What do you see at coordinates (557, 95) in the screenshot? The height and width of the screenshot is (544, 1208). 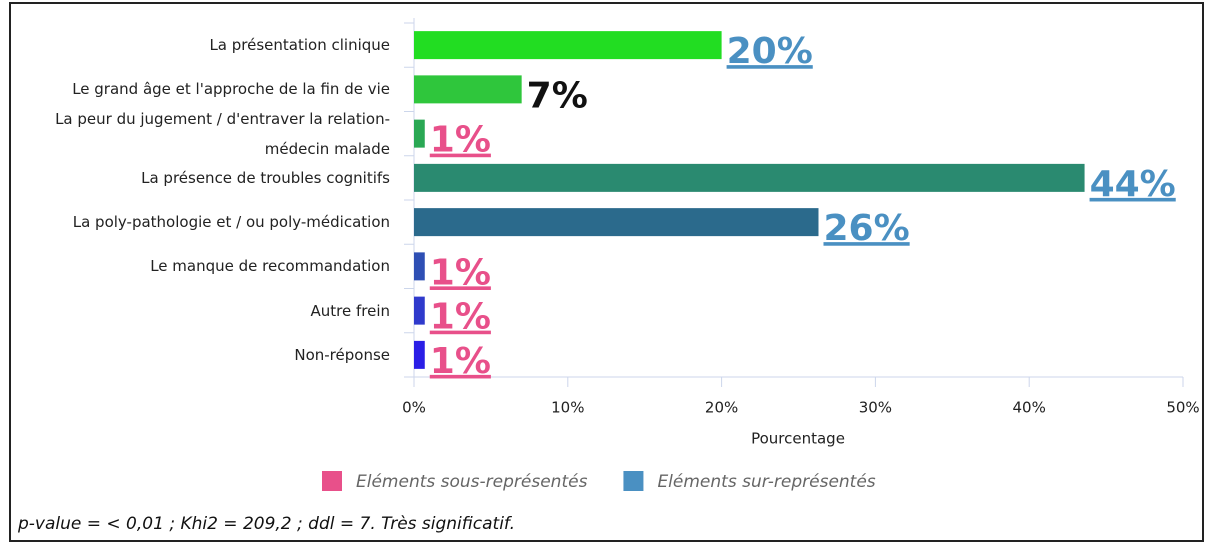 I see `data-label: 7%` at bounding box center [557, 95].